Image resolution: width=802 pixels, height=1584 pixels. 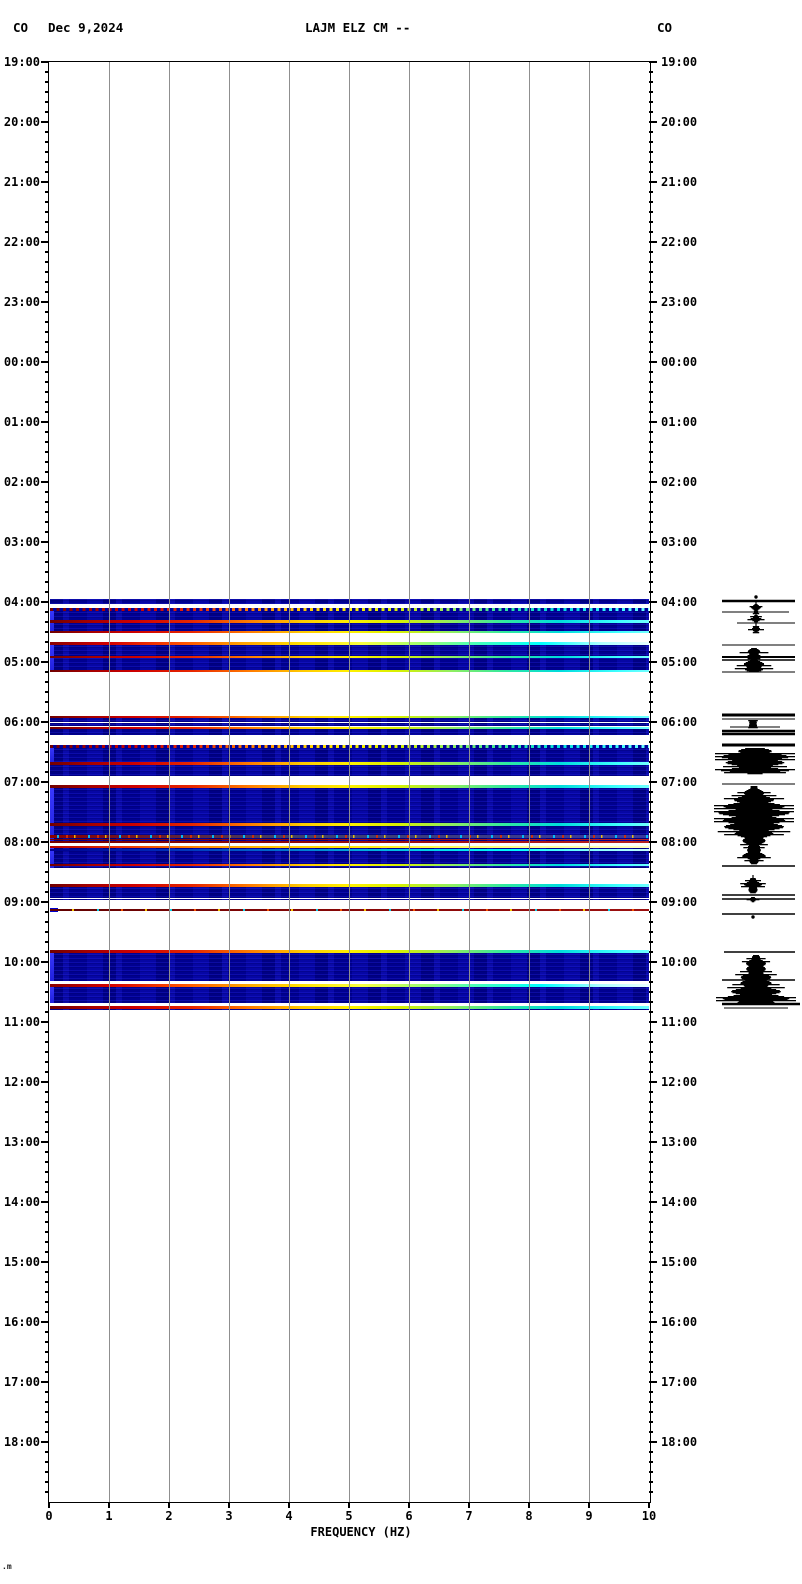 What do you see at coordinates (665, 27) in the screenshot?
I see `network-code-right: CO` at bounding box center [665, 27].